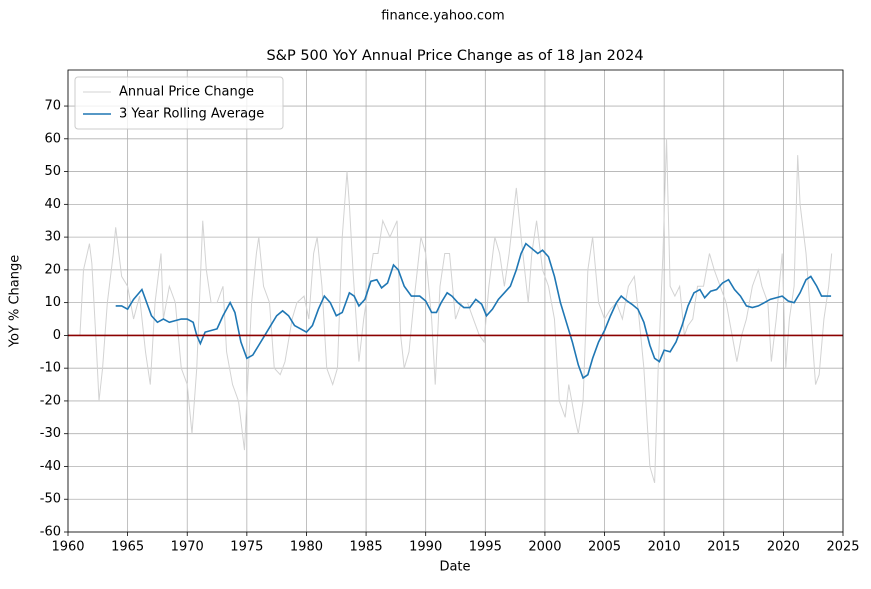 The height and width of the screenshot is (589, 871). What do you see at coordinates (306, 547) in the screenshot?
I see `x-tick-label: 1980` at bounding box center [306, 547].